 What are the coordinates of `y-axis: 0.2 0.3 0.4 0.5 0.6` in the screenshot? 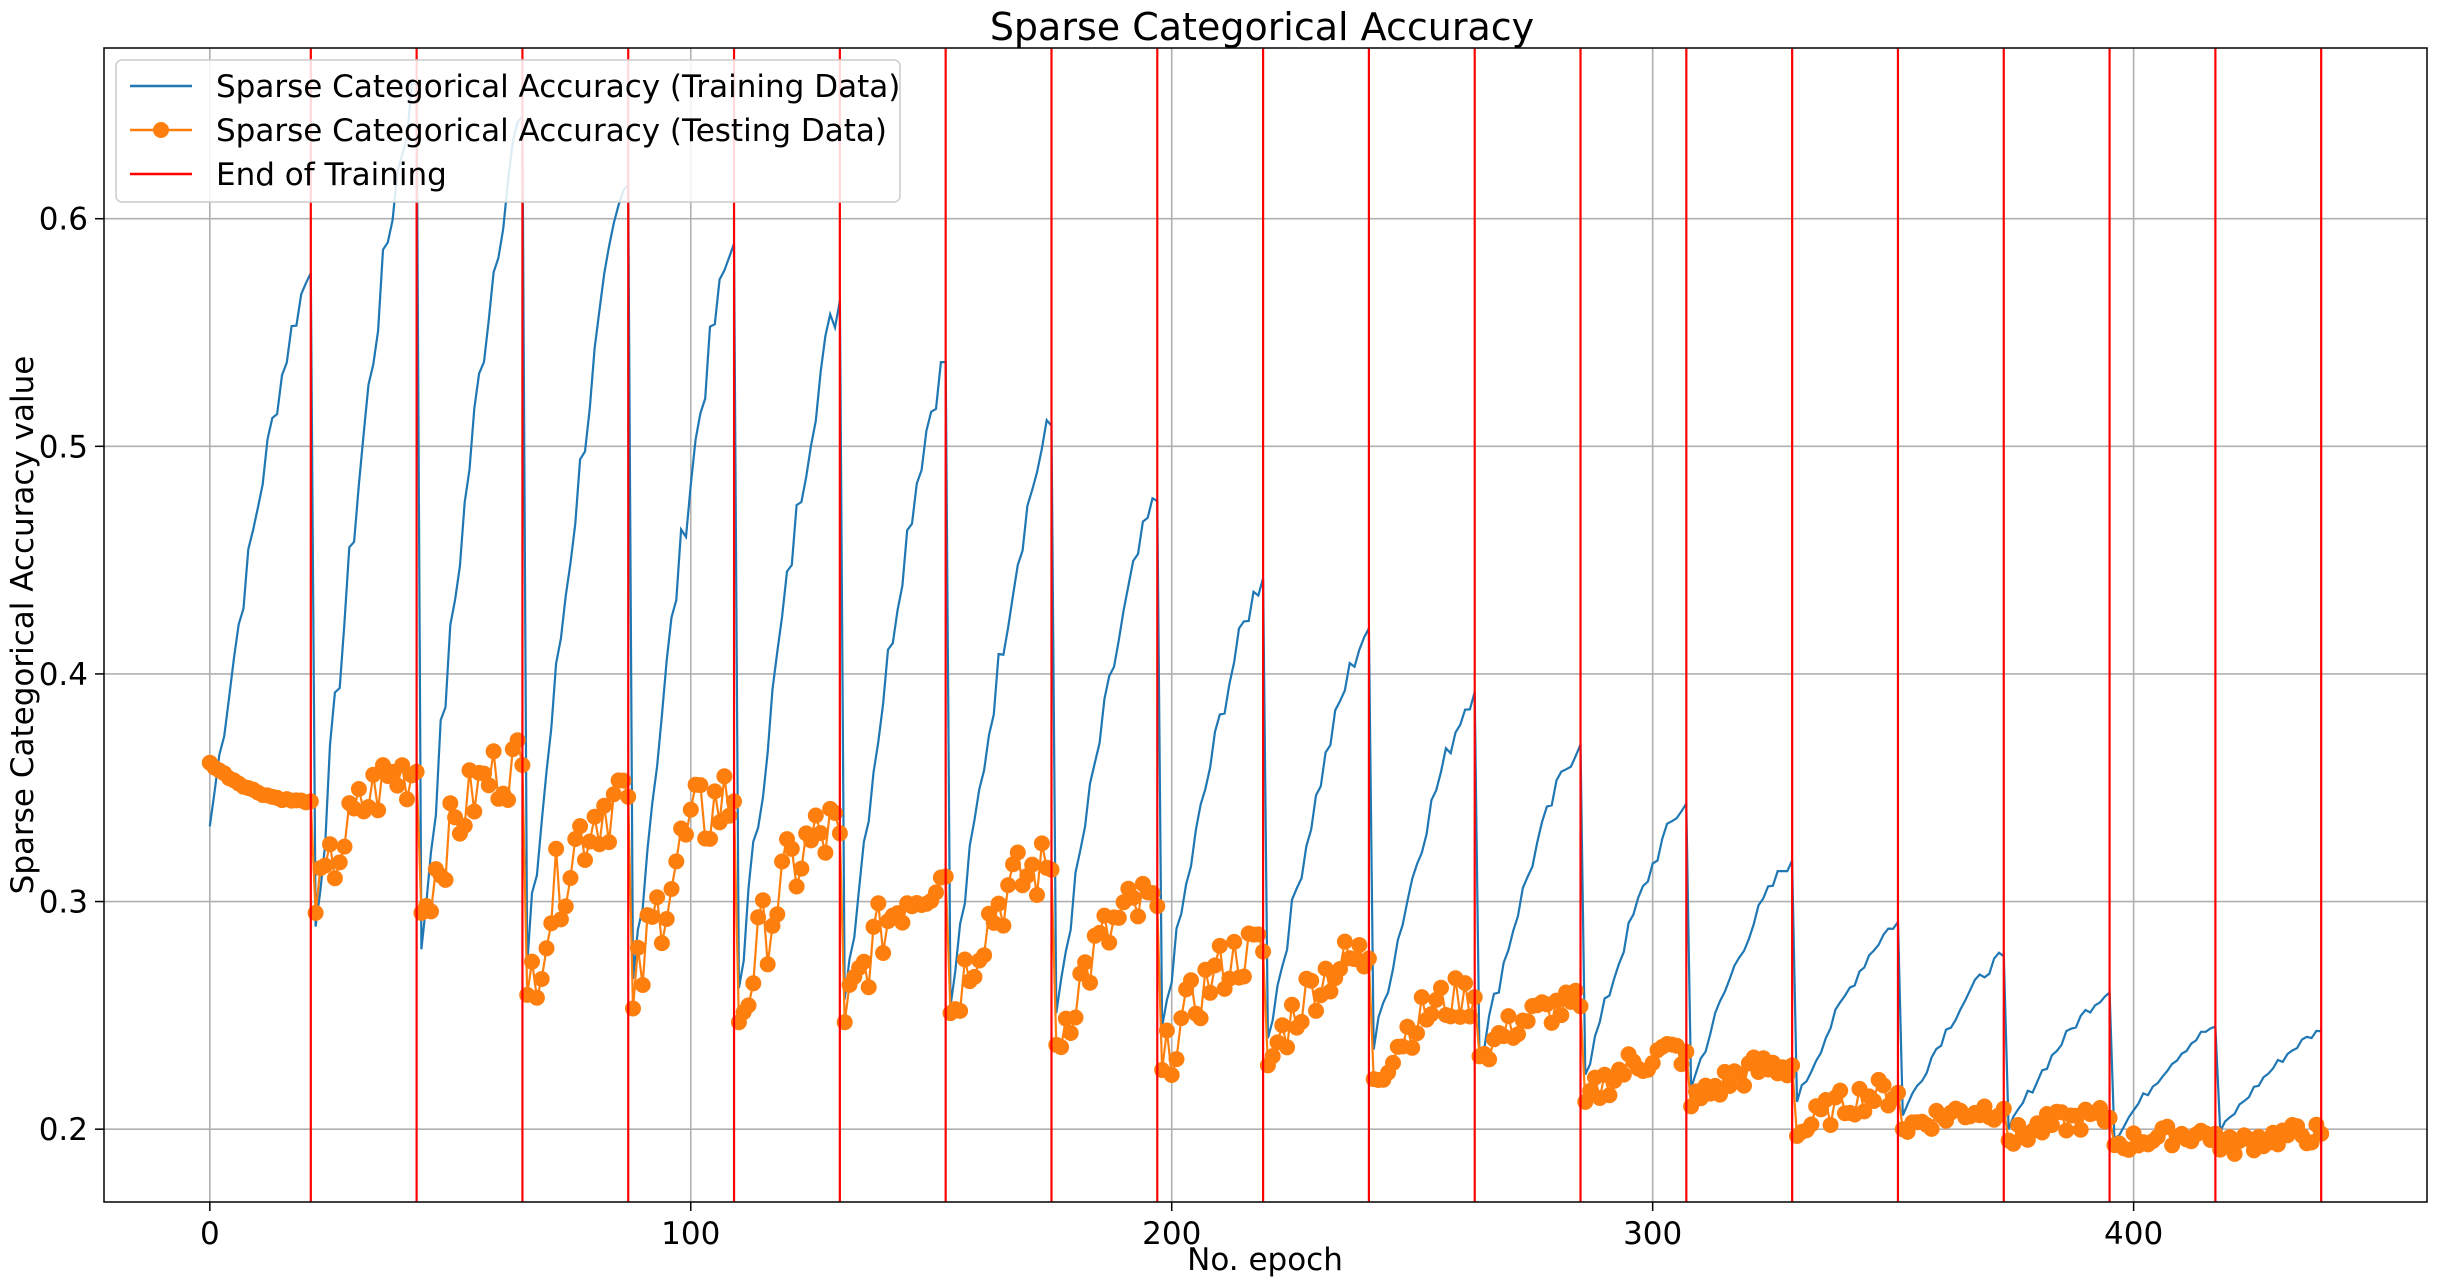 It's located at (71, 675).